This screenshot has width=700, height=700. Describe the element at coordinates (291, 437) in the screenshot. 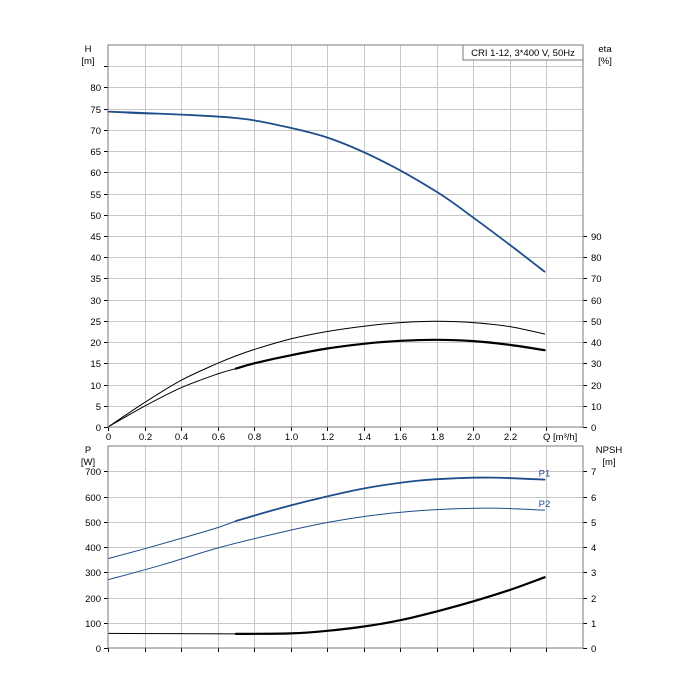

I see `x-tick-label-5: 1.0` at that location.